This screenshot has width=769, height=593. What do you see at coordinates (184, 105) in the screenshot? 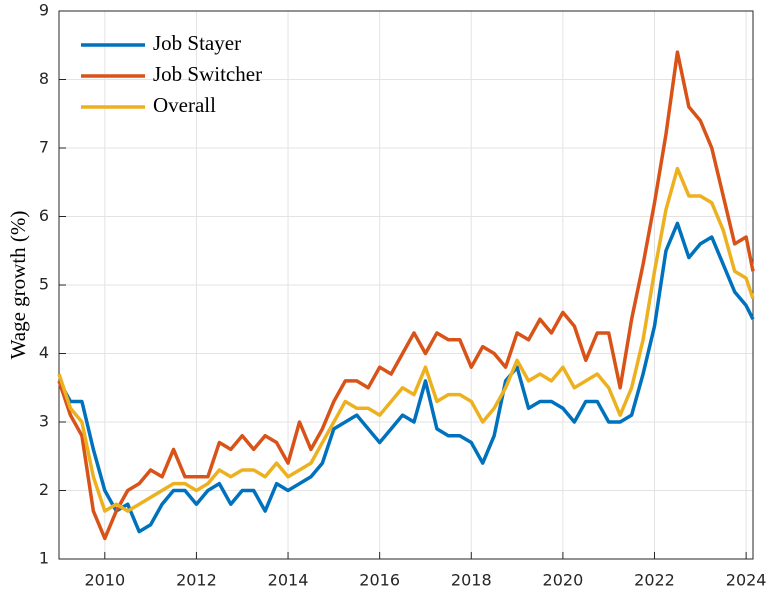
I see `legend-label: Overall` at bounding box center [184, 105].